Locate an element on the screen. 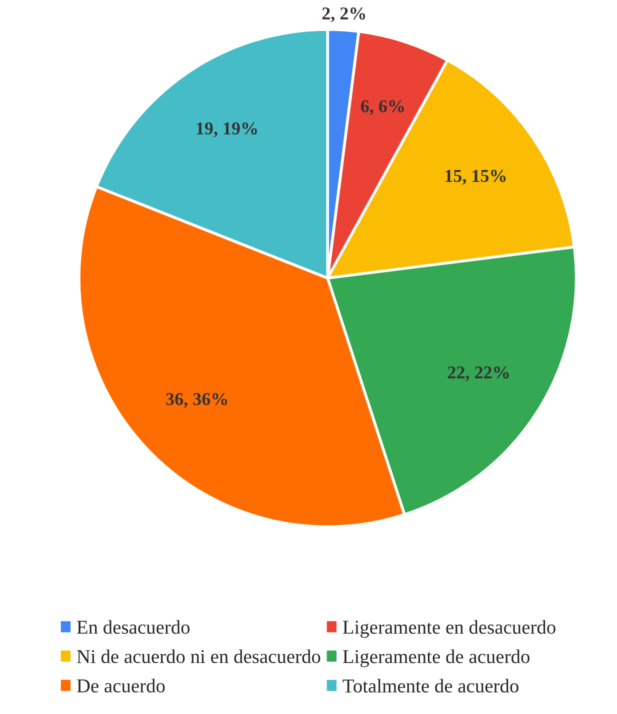 This screenshot has height=714, width=617. data-label: 36, 36% is located at coordinates (197, 400).